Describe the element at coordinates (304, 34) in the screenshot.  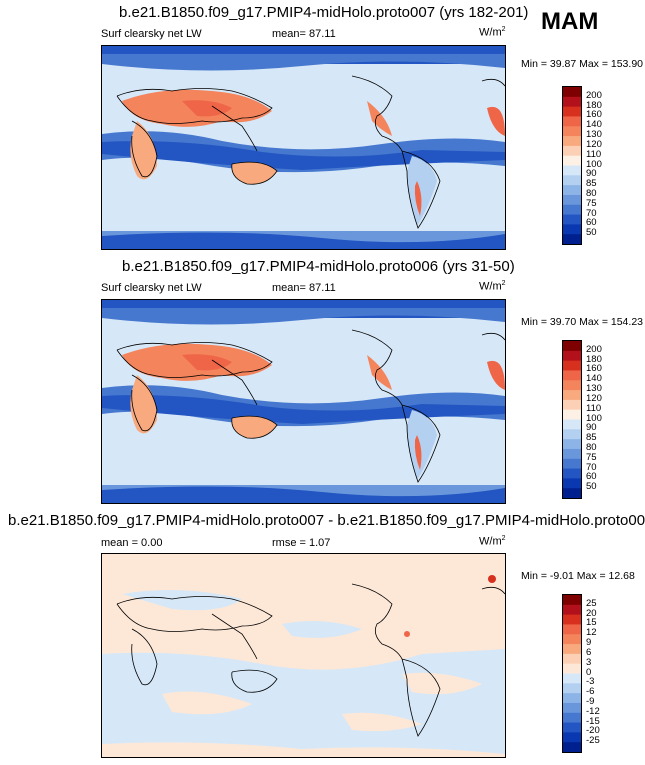
I see `panel1-mean: mean= 87.11` at that location.